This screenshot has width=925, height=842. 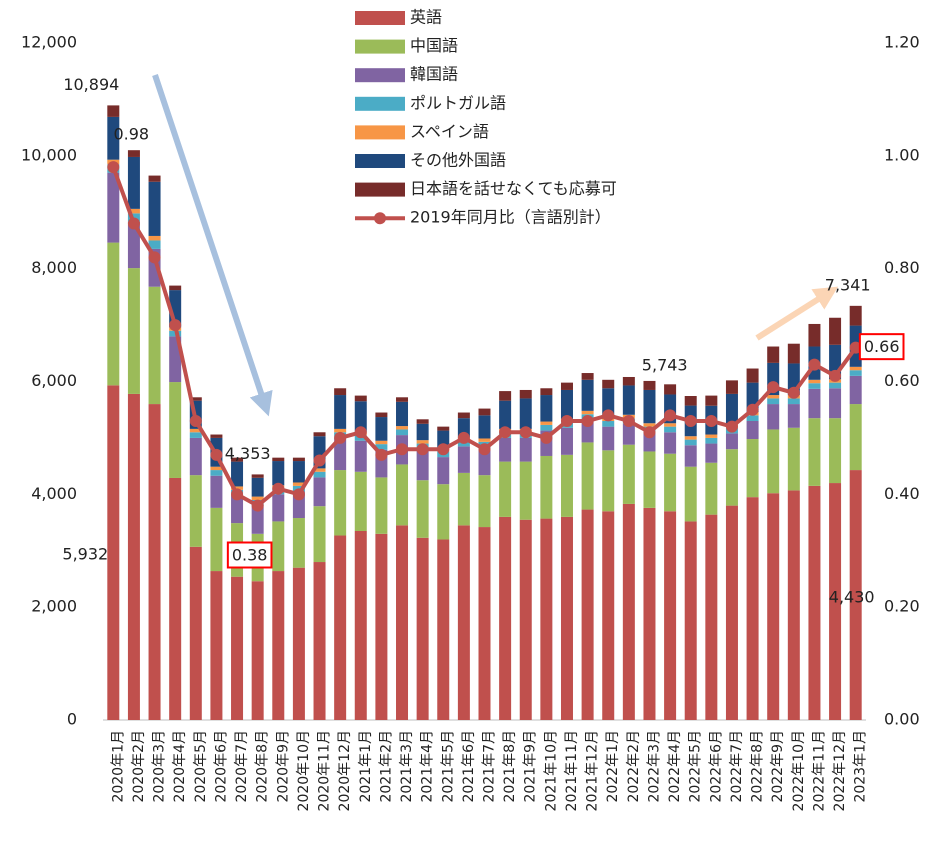 I want to click on legend-label: 韓国語, so click(x=434, y=74).